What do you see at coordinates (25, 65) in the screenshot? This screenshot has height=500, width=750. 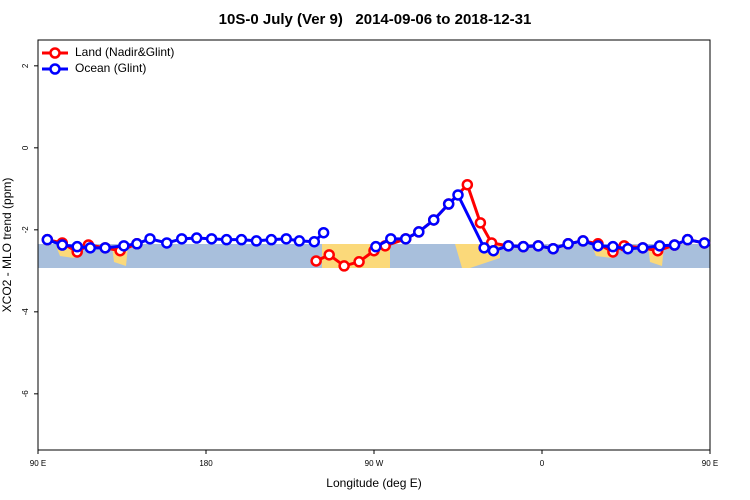 I see `y-tick-label: 2` at bounding box center [25, 65].